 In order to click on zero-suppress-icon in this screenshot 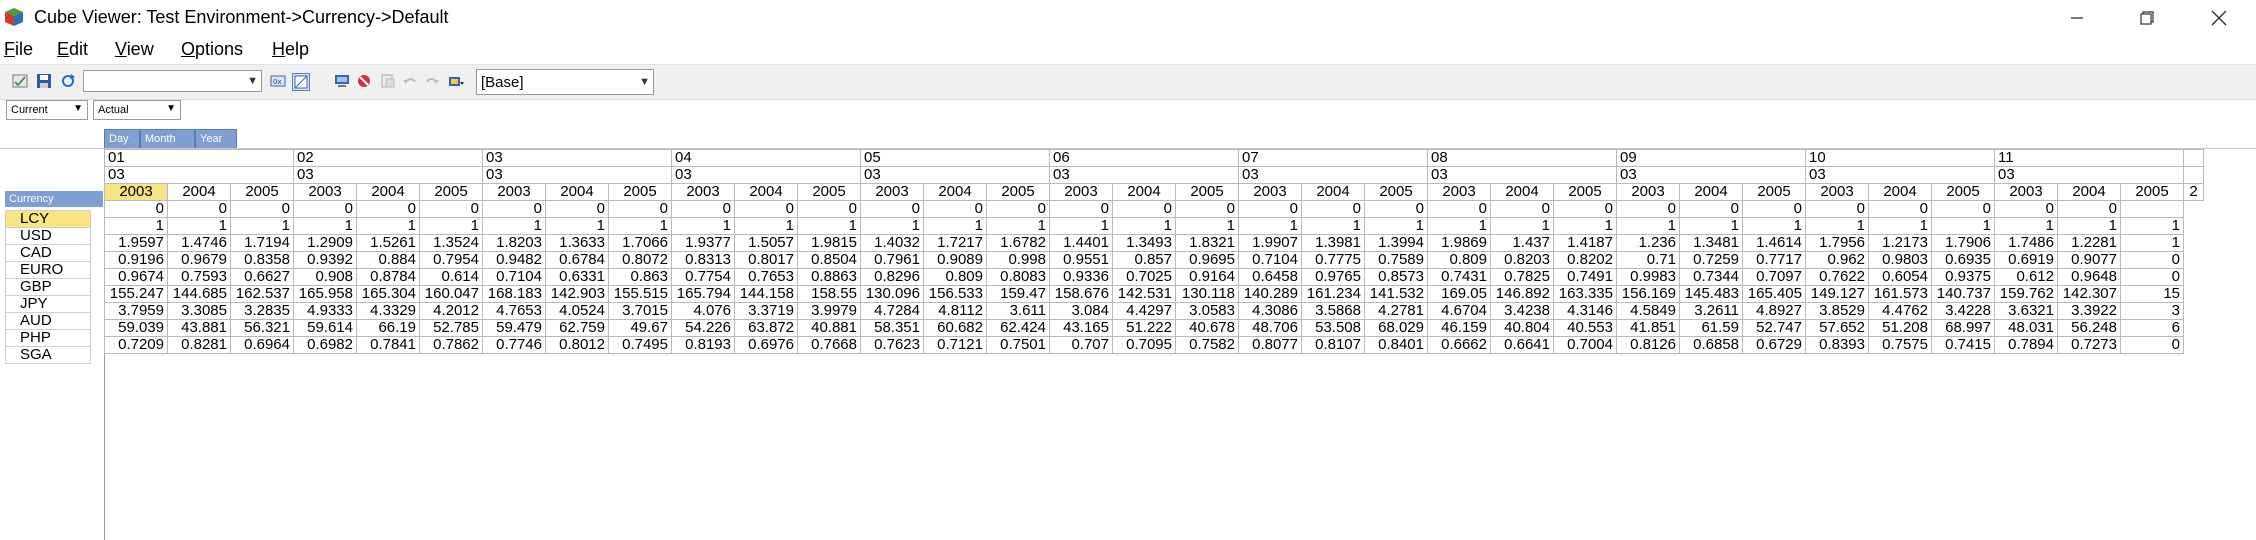, I will do `click(301, 82)`.